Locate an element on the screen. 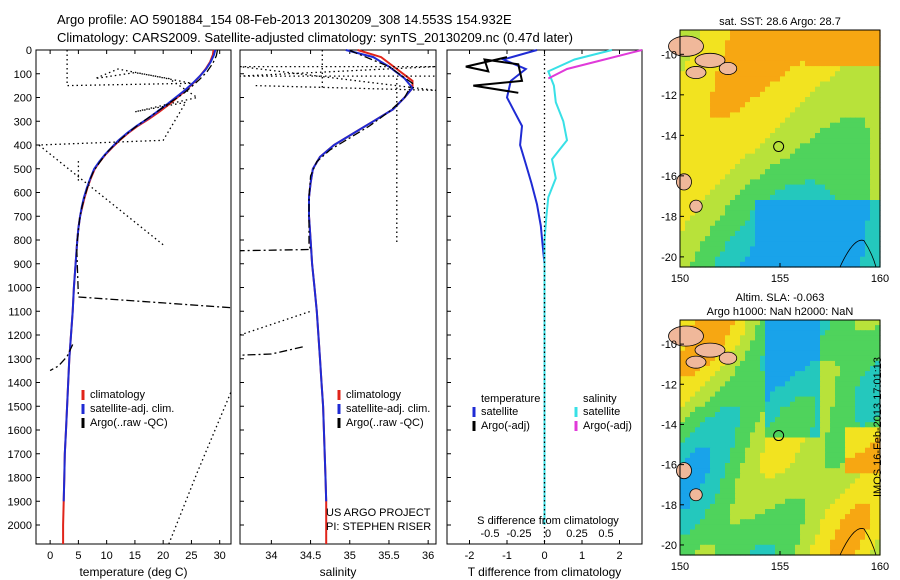 Image resolution: width=900 pixels, height=580 pixels. temperature-ytick-label: 300 is located at coordinates (23, 122).